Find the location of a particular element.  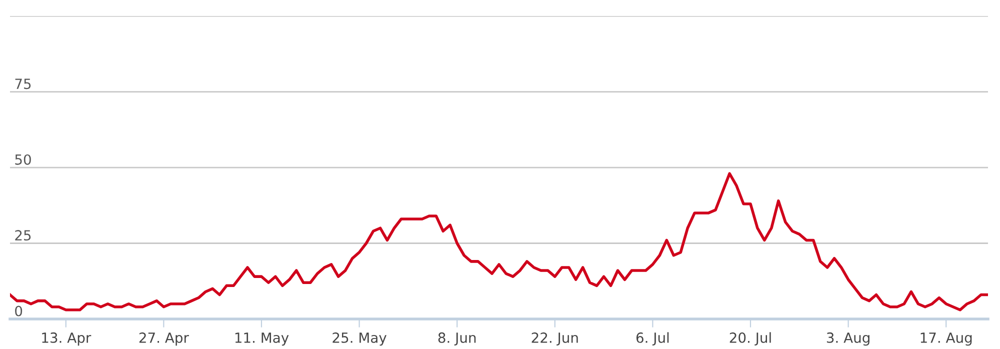

y-tick-label: 50 is located at coordinates (23, 159).